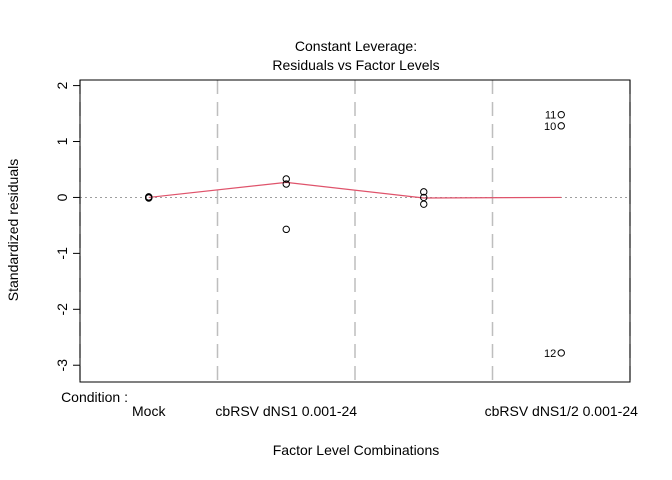  What do you see at coordinates (356, 450) in the screenshot?
I see `x-axis-label: Factor Level Combinations` at bounding box center [356, 450].